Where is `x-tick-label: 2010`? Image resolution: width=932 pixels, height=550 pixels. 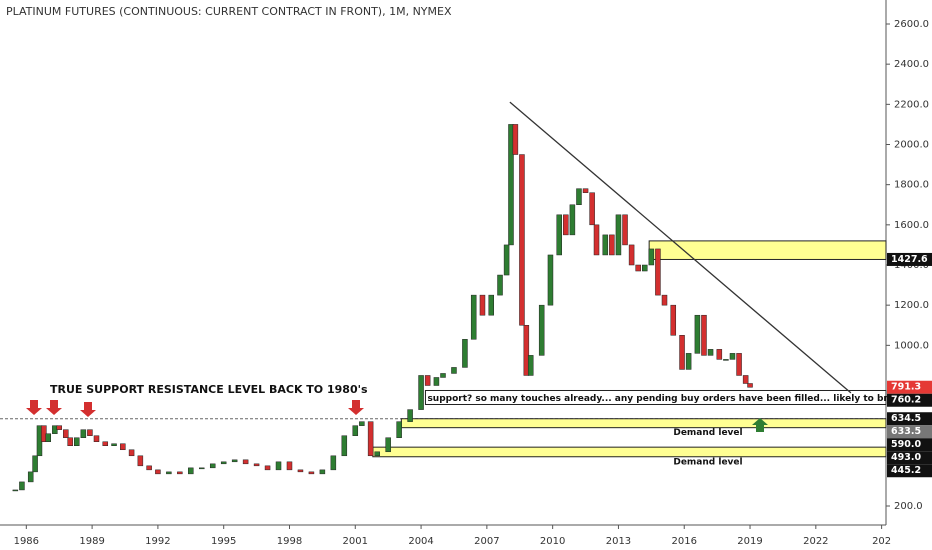 x-tick-label: 2010 is located at coordinates (552, 541).